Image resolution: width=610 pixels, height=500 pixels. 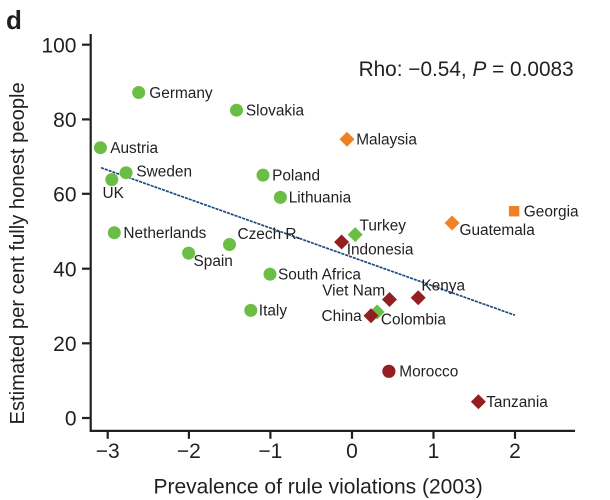 I want to click on svg-text: Kenya, so click(x=443, y=286).